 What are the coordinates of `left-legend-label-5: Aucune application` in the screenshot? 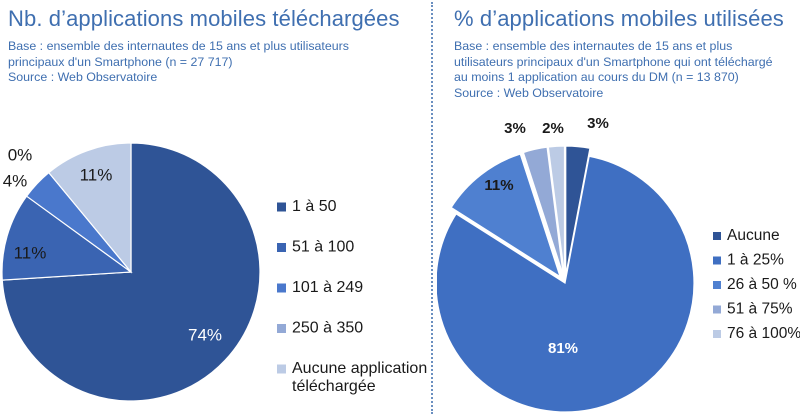 It's located at (359, 368).